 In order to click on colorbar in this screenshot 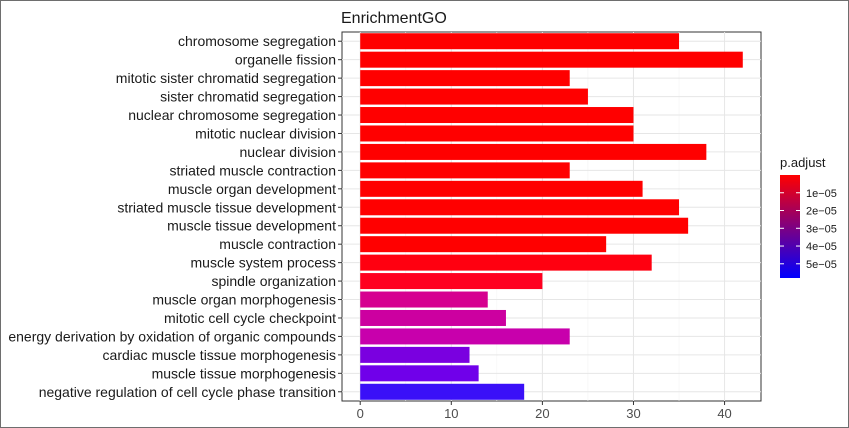, I will do `click(790, 226)`.